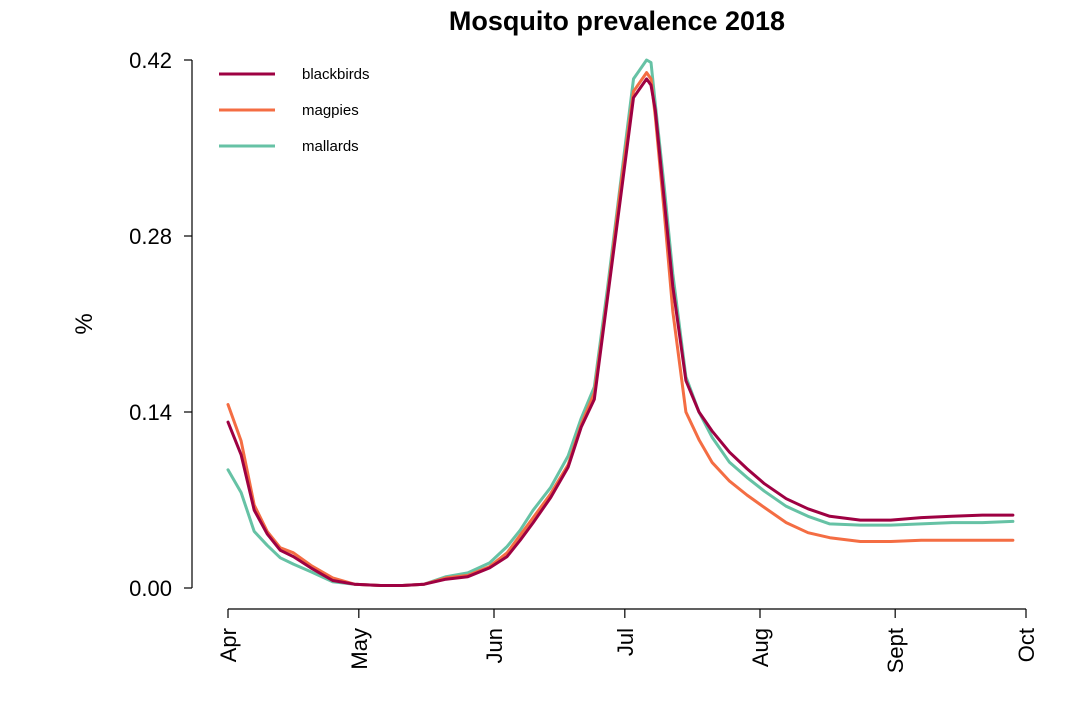 The image size is (1080, 706). Describe the element at coordinates (617, 21) in the screenshot. I see `chart-title: Mosquito prevalence 2018` at that location.